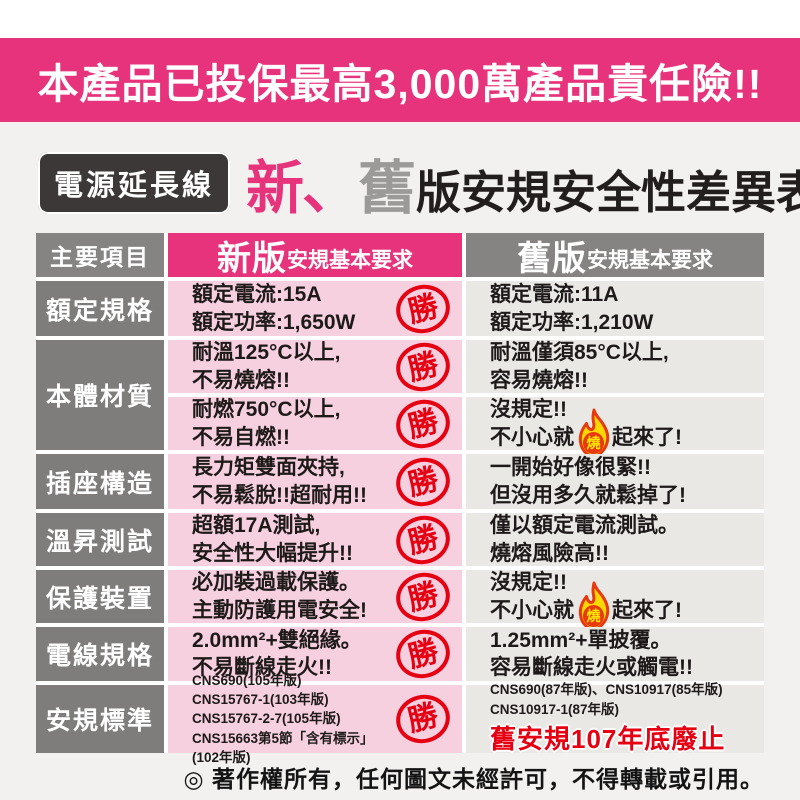 The height and width of the screenshot is (800, 800). What do you see at coordinates (615, 366) in the screenshot?
I see `material-a-old-cell: 耐溫僅須85°C以上, 容易燒熔!!` at bounding box center [615, 366].